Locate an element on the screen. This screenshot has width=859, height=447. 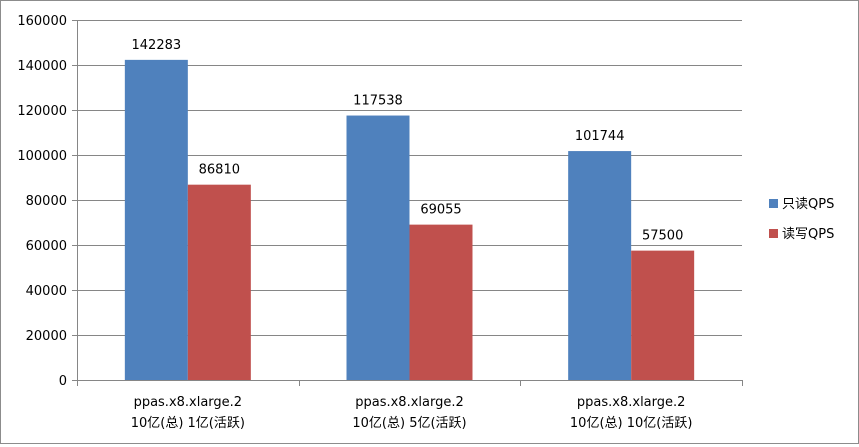
bar-s0-c1 is located at coordinates (378, 248).